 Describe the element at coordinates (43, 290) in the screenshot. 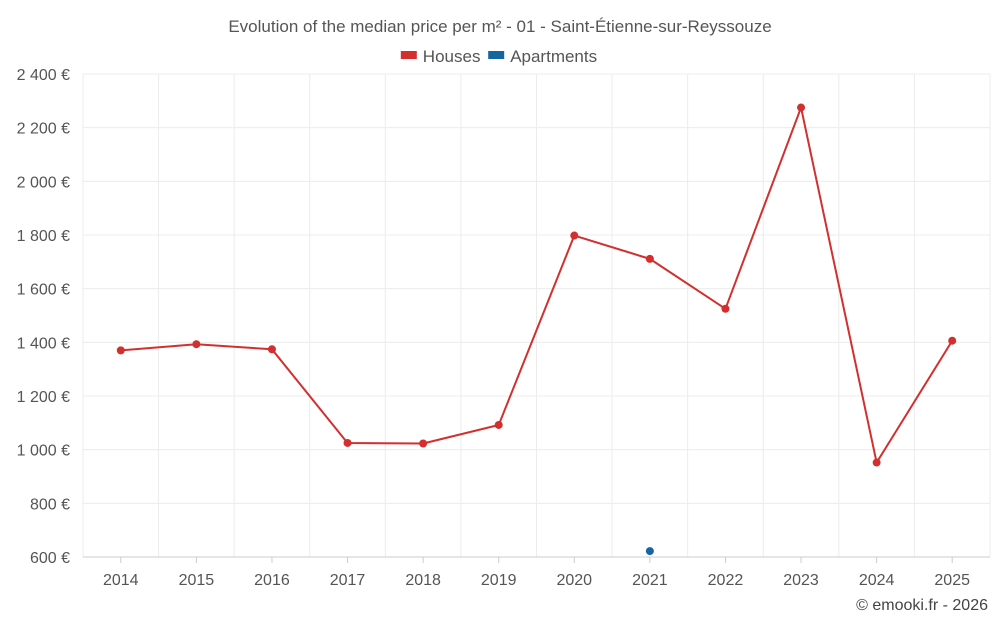

I see `y-tick-label: 1 600 €` at that location.